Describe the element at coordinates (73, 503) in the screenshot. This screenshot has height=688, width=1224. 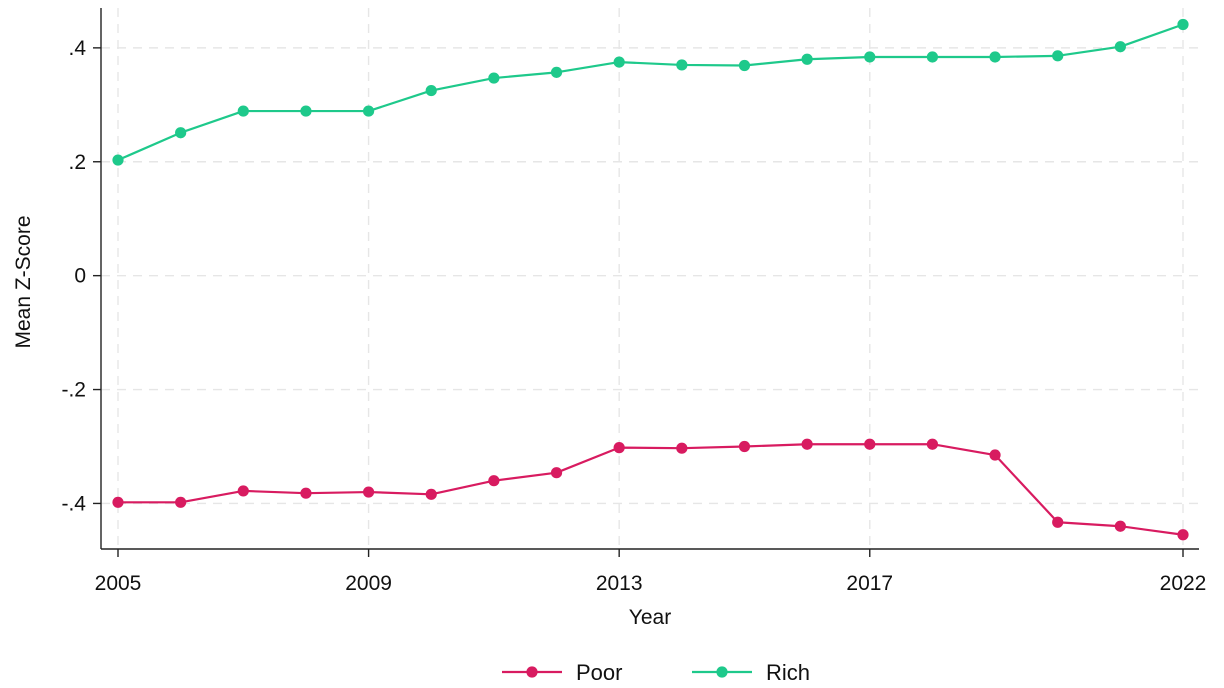
I see `y-tick-label: -.4` at that location.